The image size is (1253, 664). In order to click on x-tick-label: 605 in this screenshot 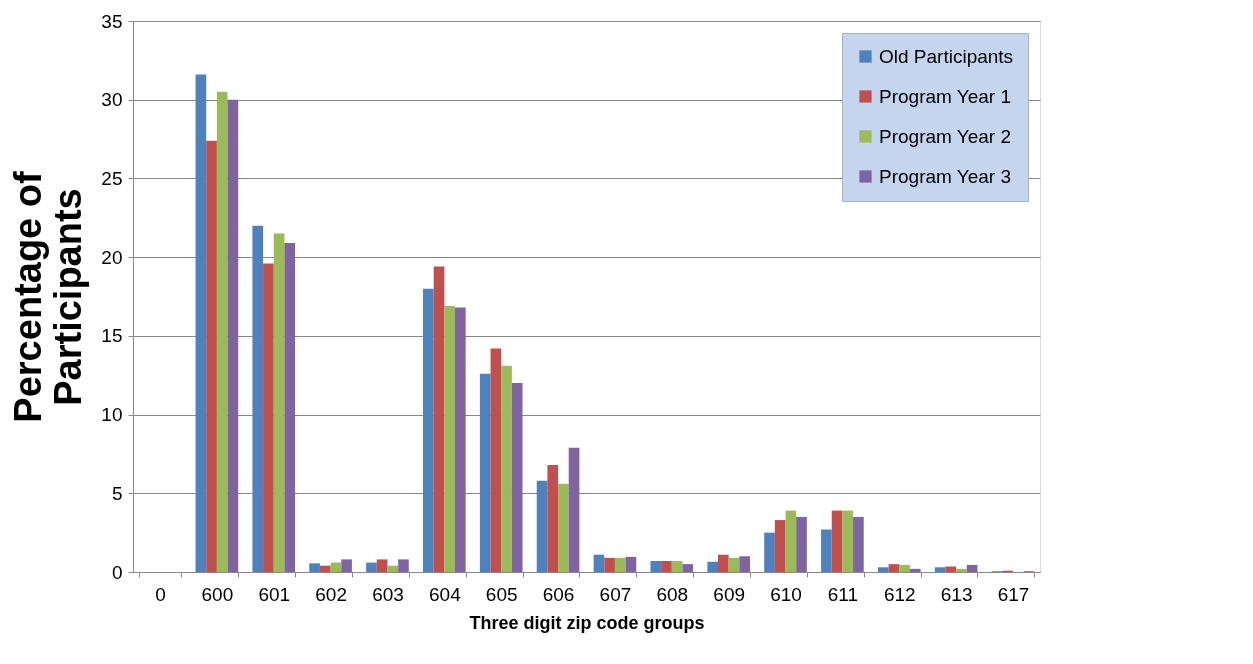, I will do `click(501, 594)`.